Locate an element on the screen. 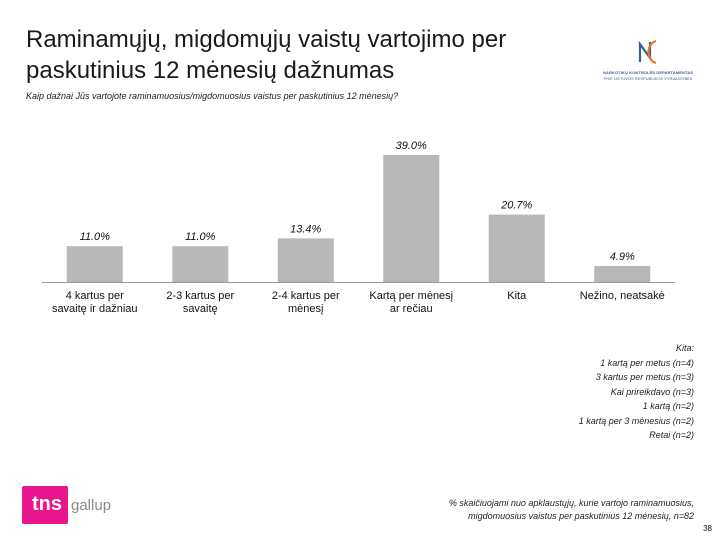 The image size is (720, 540). page-number: 38 is located at coordinates (707, 528).